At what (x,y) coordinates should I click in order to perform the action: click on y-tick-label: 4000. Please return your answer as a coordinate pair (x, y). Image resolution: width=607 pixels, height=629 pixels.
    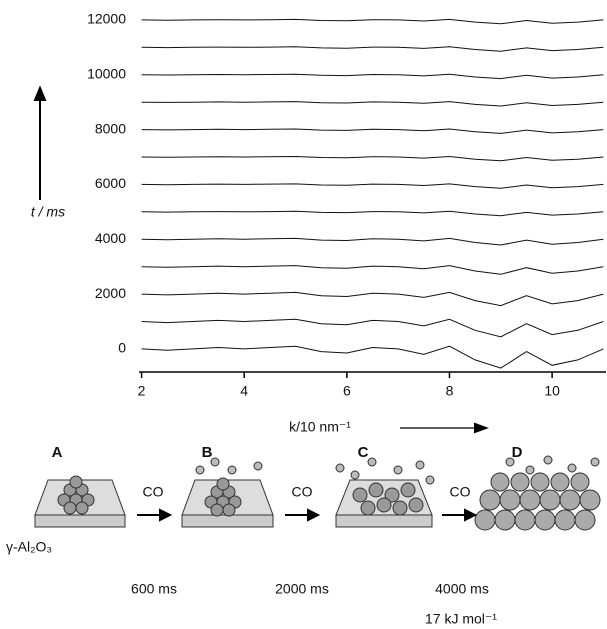
    Looking at the image, I should click on (110, 238).